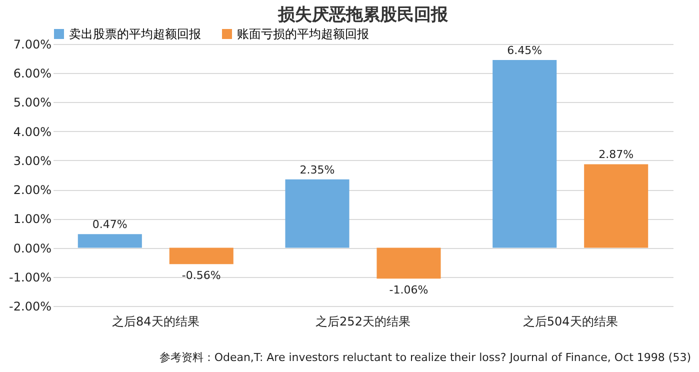  I want to click on data-label: 2.35%, so click(317, 169).